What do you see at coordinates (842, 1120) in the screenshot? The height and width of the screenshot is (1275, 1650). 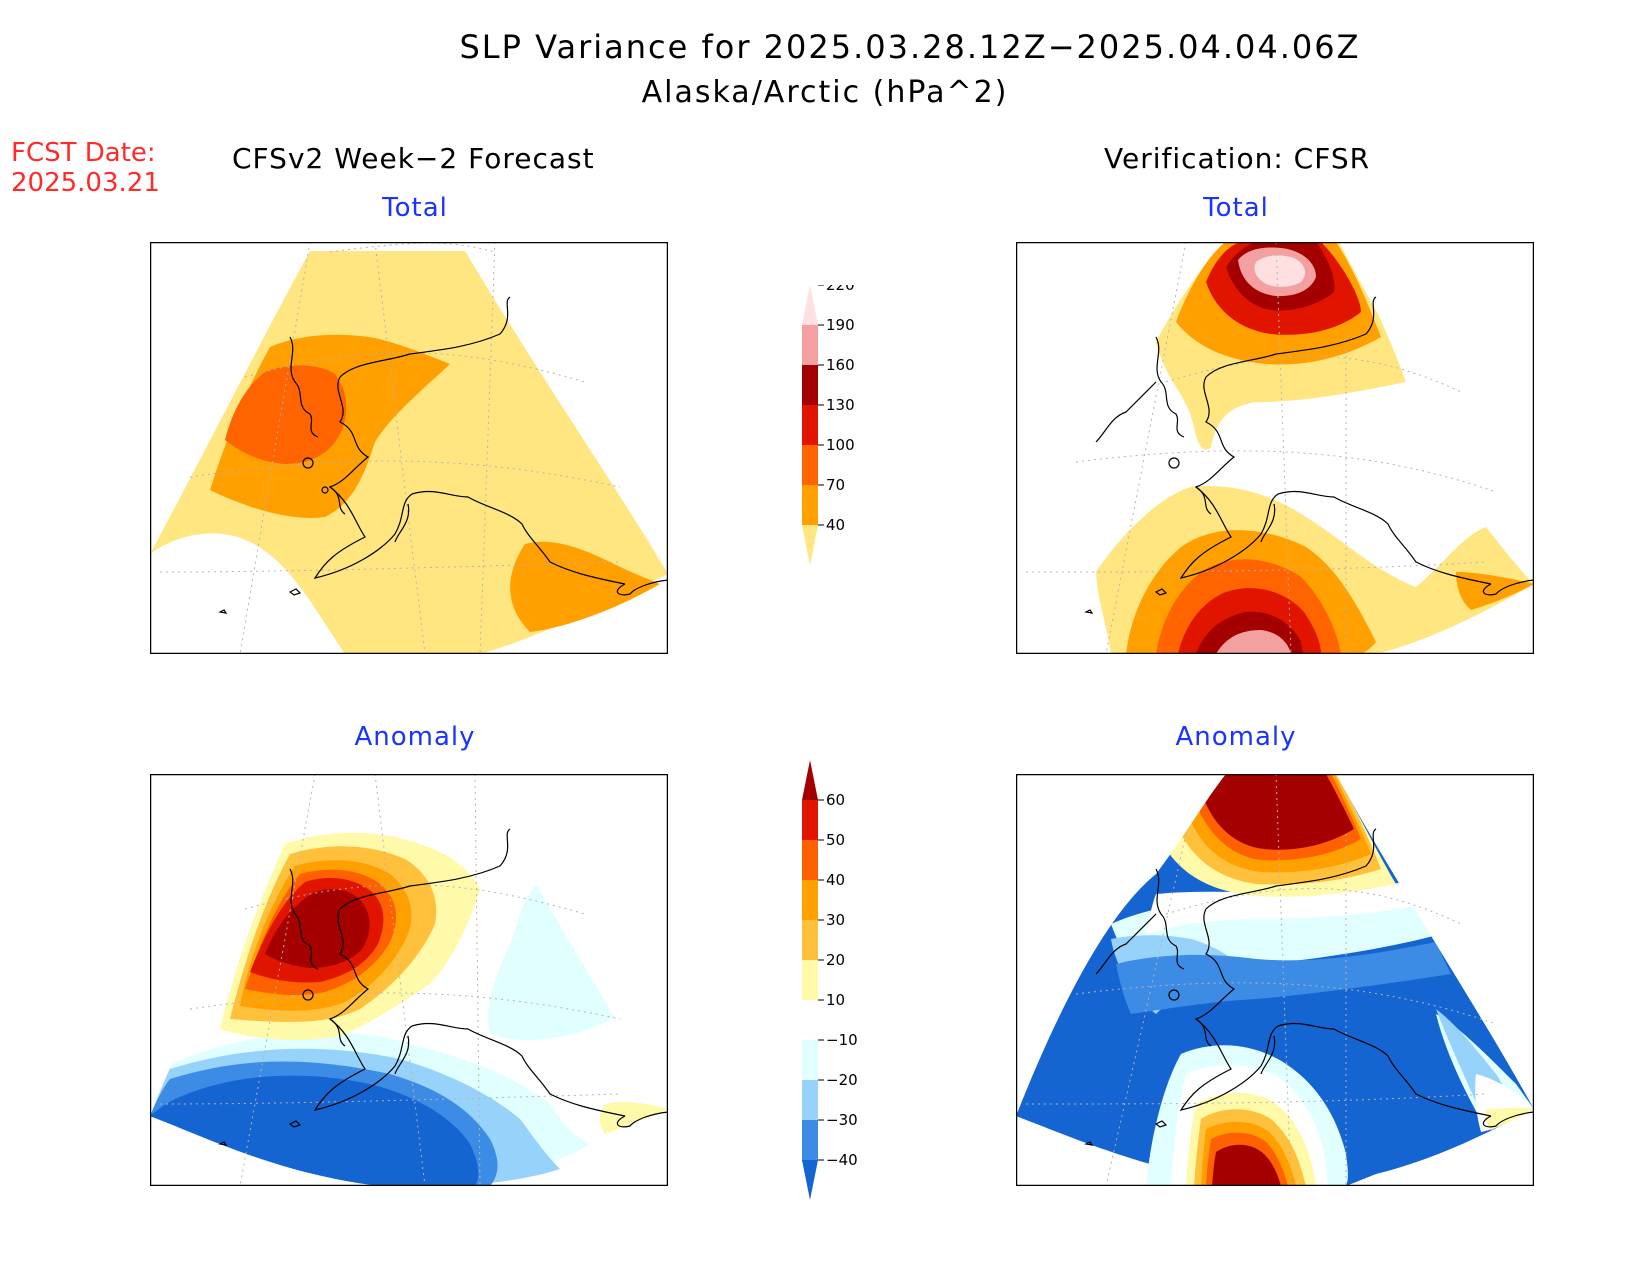 I see `anomaly-colorbar-tick-label: −30` at bounding box center [842, 1120].